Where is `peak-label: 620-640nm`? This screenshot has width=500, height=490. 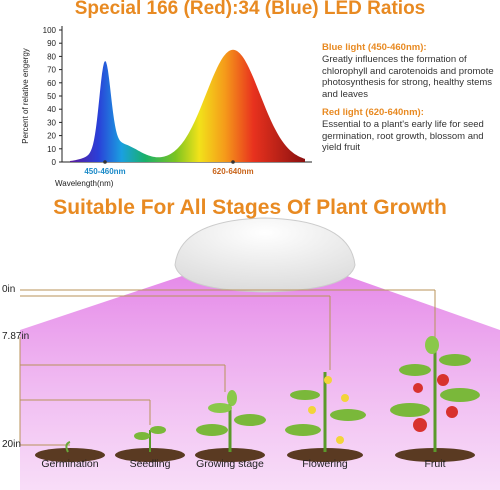 peak-label: 620-640nm is located at coordinates (232, 171).